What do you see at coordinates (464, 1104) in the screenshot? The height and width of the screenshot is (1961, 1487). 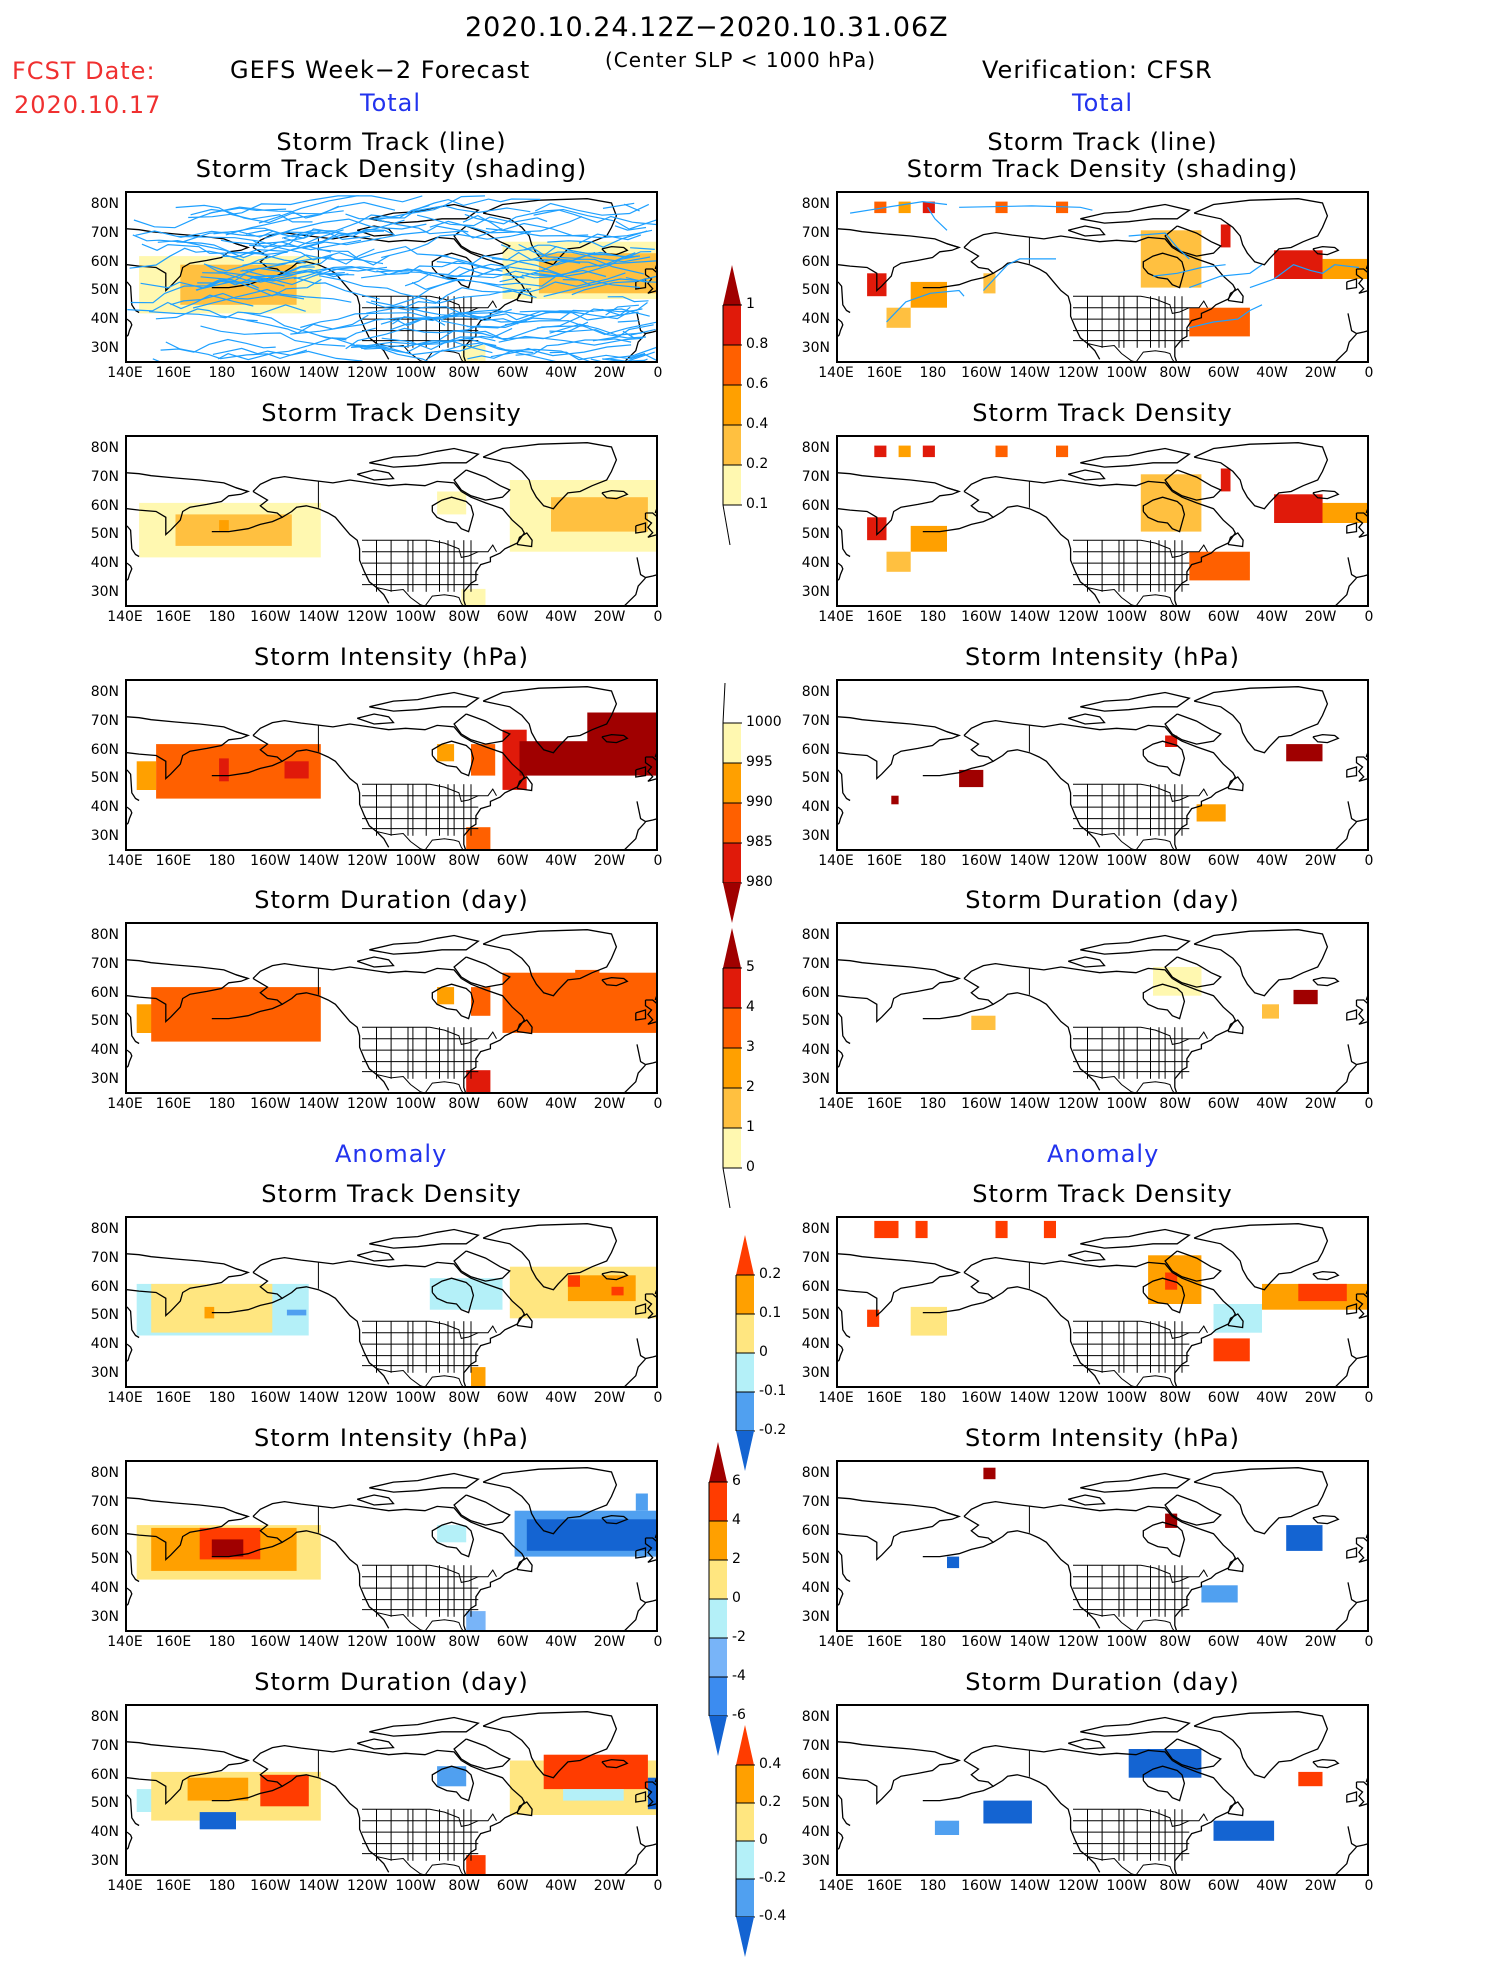 I see `lon-tick-label: 80W` at bounding box center [464, 1104].